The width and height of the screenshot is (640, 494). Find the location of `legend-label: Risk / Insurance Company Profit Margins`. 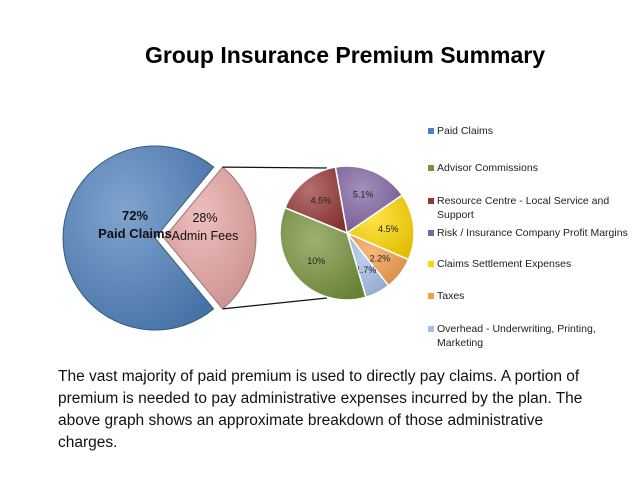

legend-label: Risk / Insurance Company Profit Margins is located at coordinates (532, 233).